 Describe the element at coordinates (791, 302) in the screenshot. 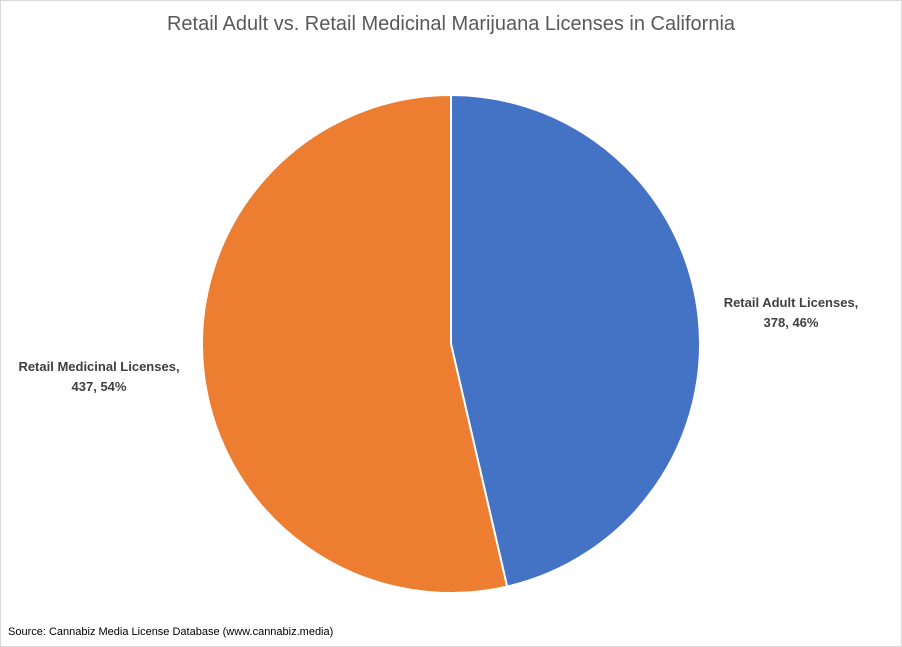

I see `data-label-name: Retail Adult Licenses,` at that location.